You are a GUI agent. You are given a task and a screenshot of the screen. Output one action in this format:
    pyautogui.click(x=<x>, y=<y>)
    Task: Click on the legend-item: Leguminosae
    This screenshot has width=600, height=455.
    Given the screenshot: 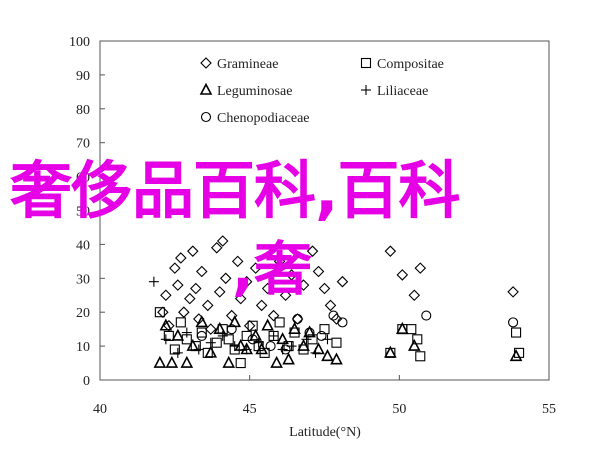 What is the action you would take?
    pyautogui.click(x=245, y=90)
    